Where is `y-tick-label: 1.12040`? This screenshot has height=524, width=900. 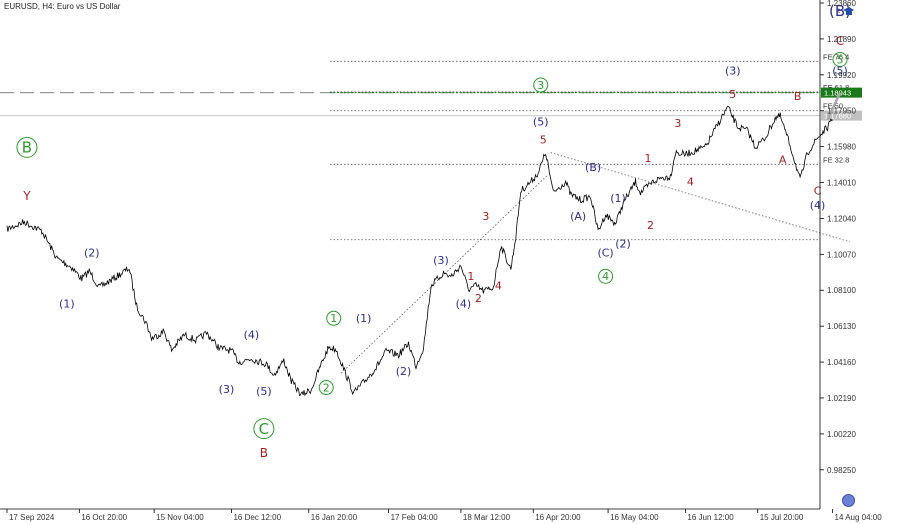
y-tick-label: 1.12040 is located at coordinates (841, 218).